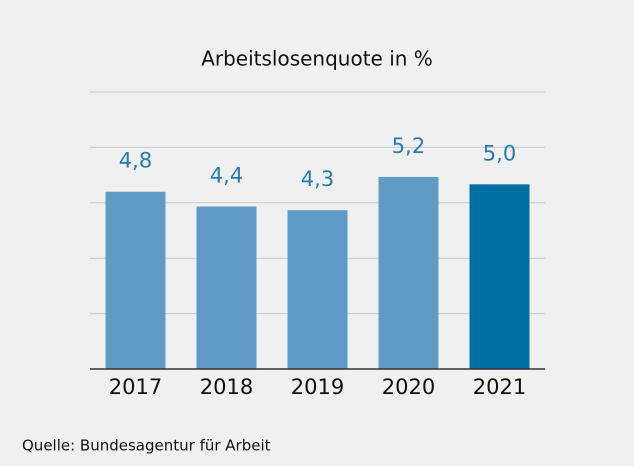  I want to click on x-tick-label: 2021, so click(499, 387).